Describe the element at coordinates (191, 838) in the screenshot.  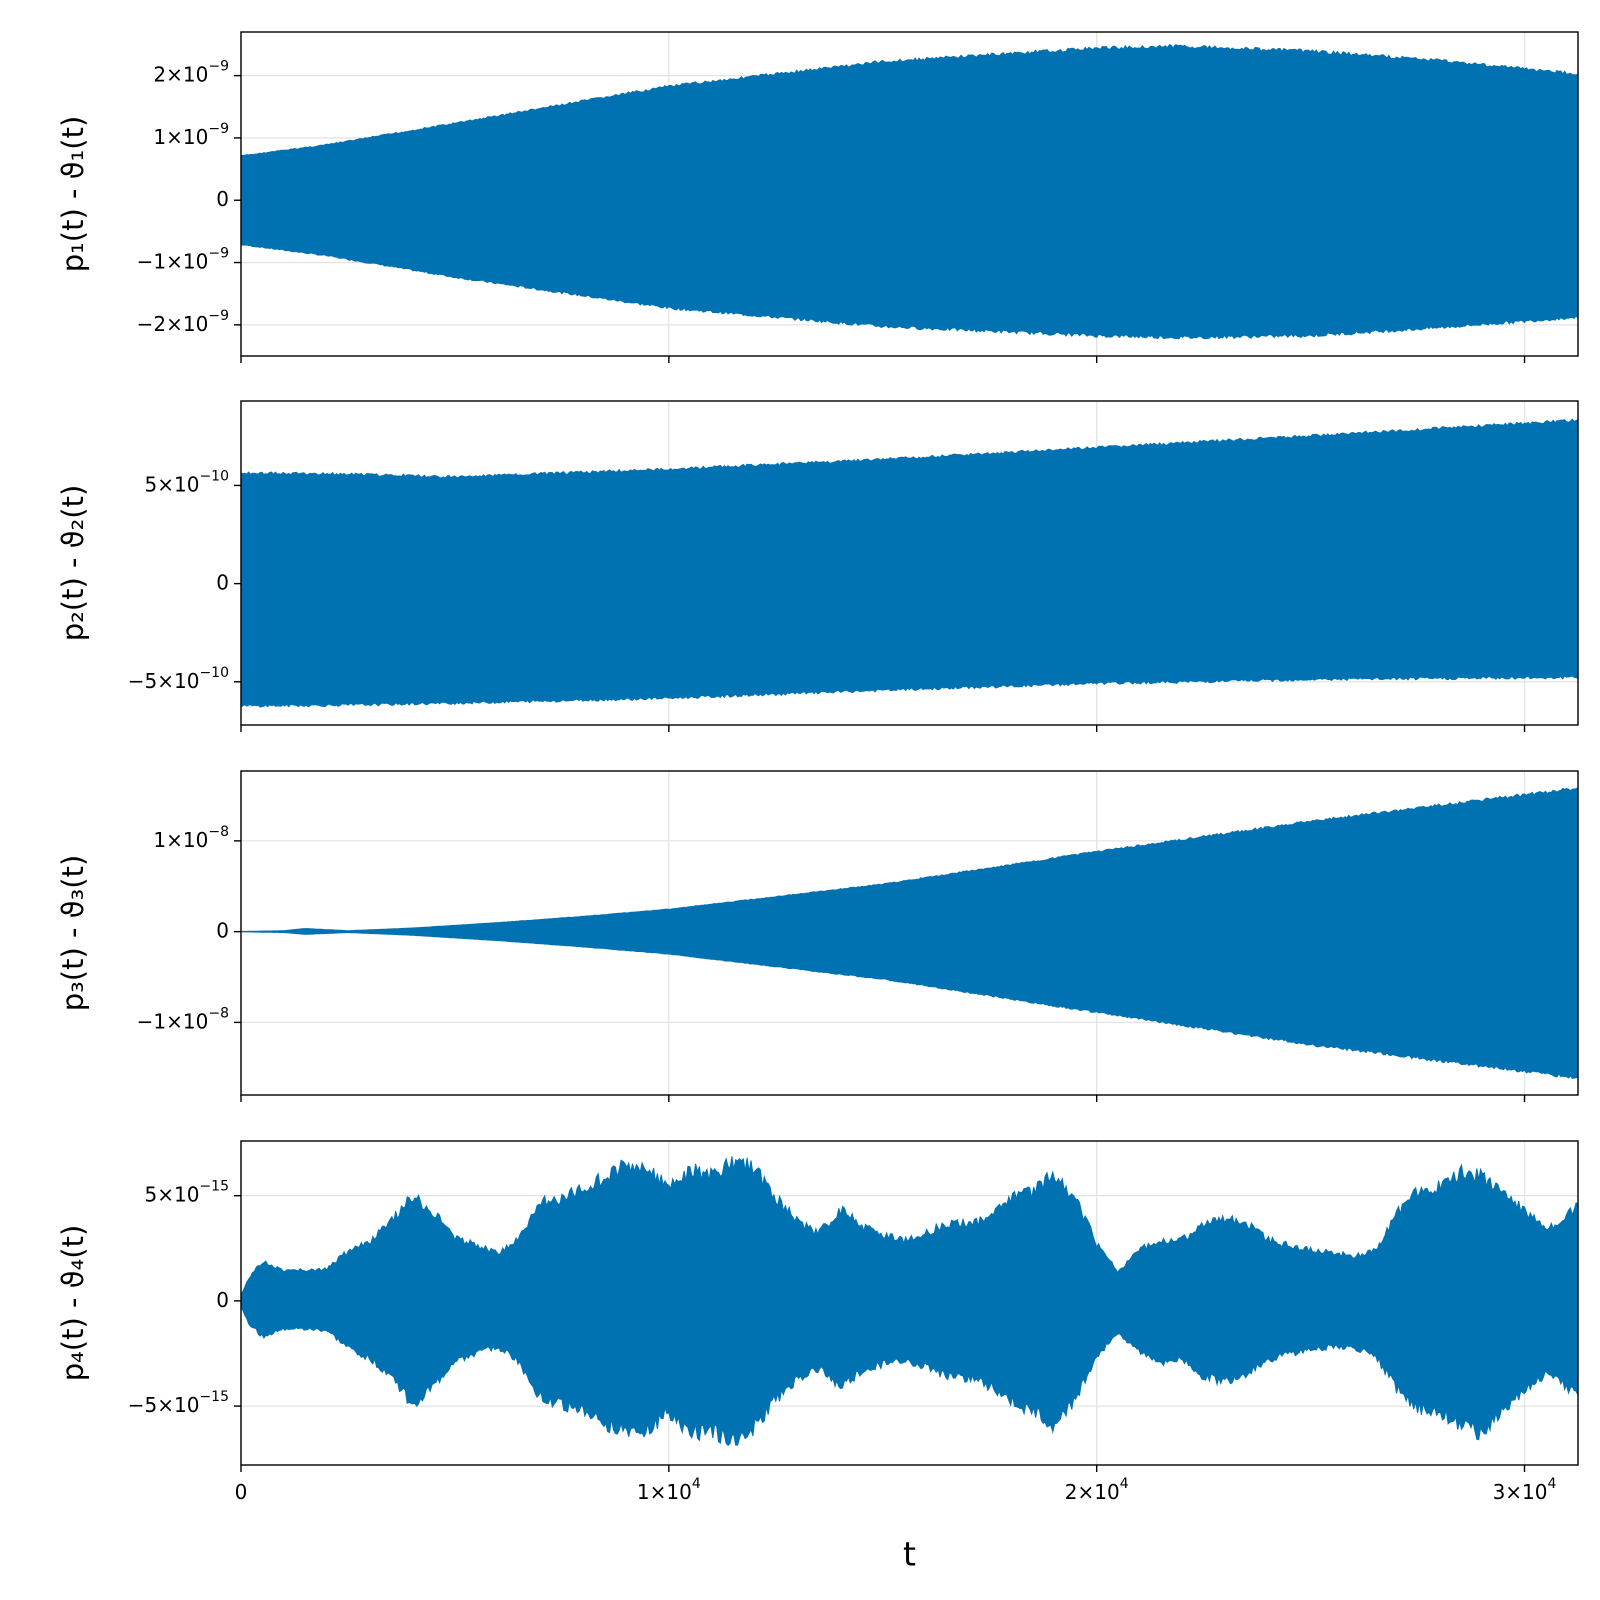
I see `y-tick-label: 1×10⁻⁸` at that location.